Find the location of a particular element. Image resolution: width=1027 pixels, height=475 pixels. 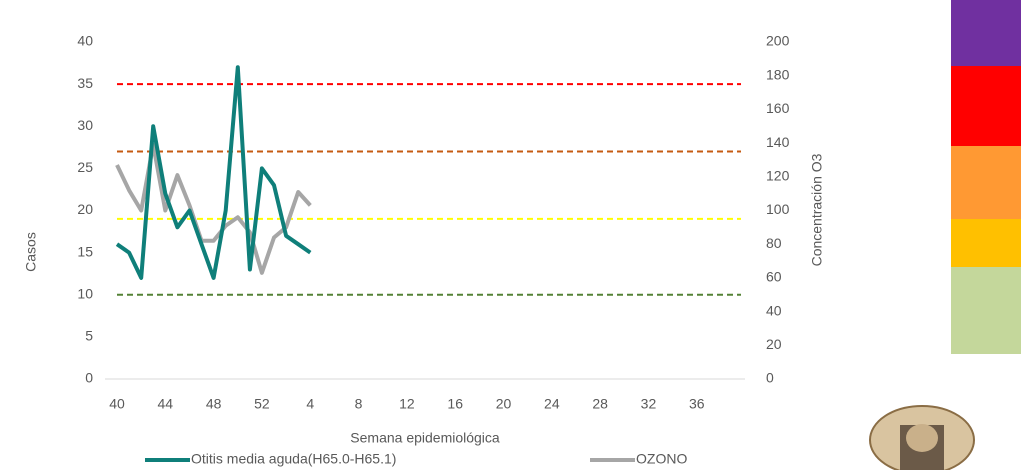

legend-label: Otitis media aguda(H65.0-H65.1) is located at coordinates (293, 459).